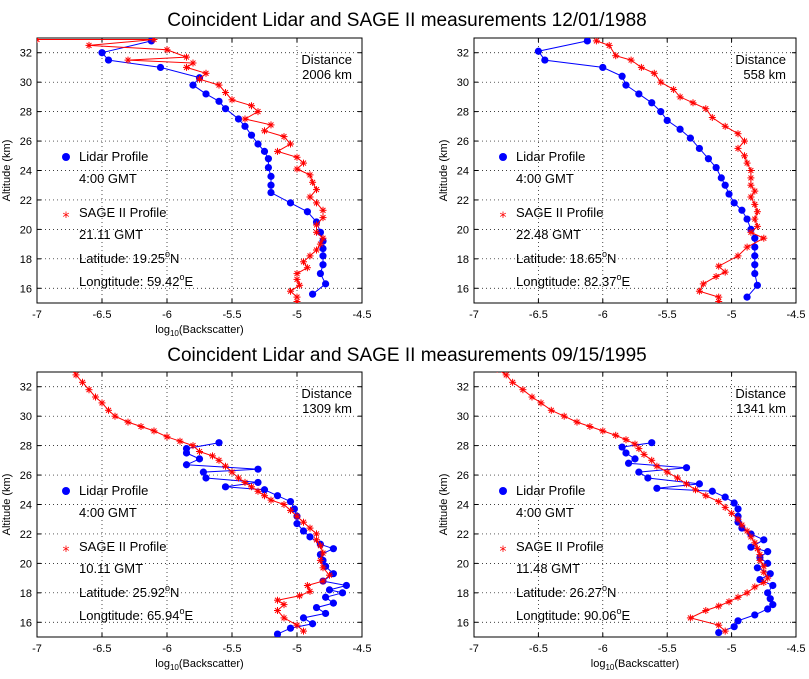 This screenshot has width=809, height=679. Describe the element at coordinates (122, 212) in the screenshot. I see `sage-legend-label: SAGE II Profile` at that location.